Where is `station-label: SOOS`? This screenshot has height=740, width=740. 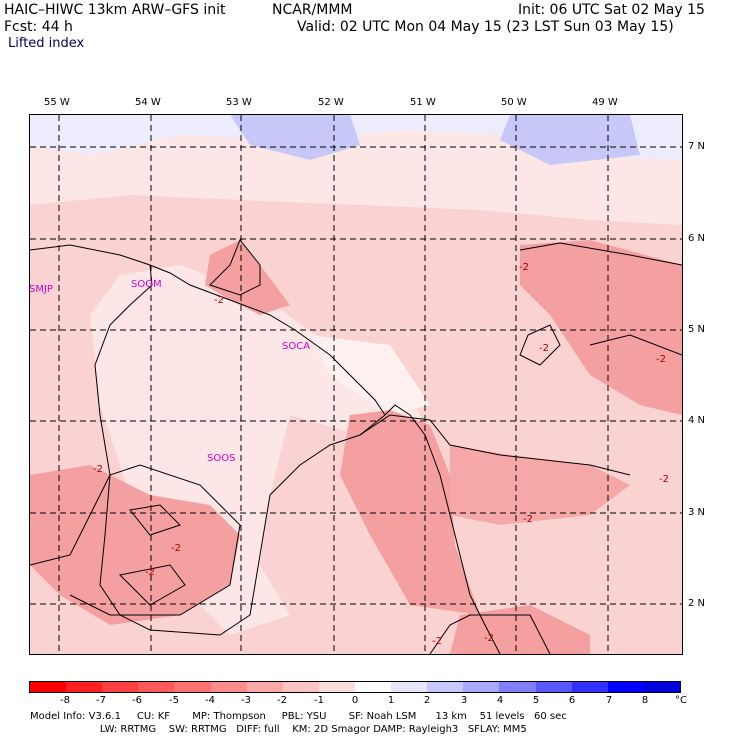
station-label: SOOS is located at coordinates (221, 458).